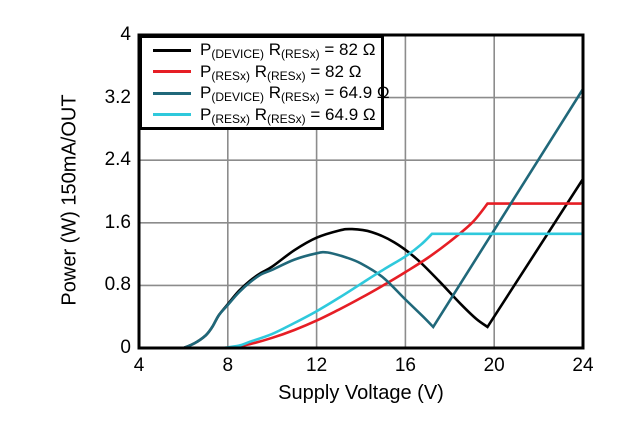 The width and height of the screenshot is (643, 428). I want to click on y-tick-label: 1.6, so click(117, 222).